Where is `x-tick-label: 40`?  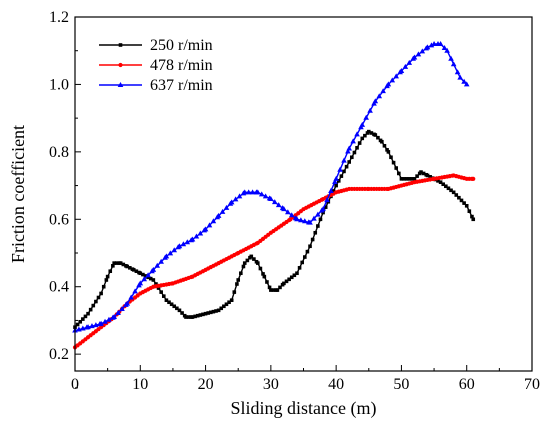 x-tick-label: 40 is located at coordinates (336, 384).